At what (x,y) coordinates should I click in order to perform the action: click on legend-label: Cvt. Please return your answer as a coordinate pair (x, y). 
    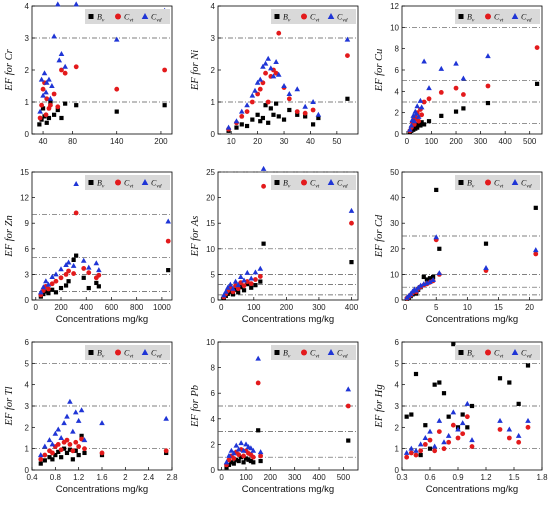
    Looking at the image, I should click on (315, 18).